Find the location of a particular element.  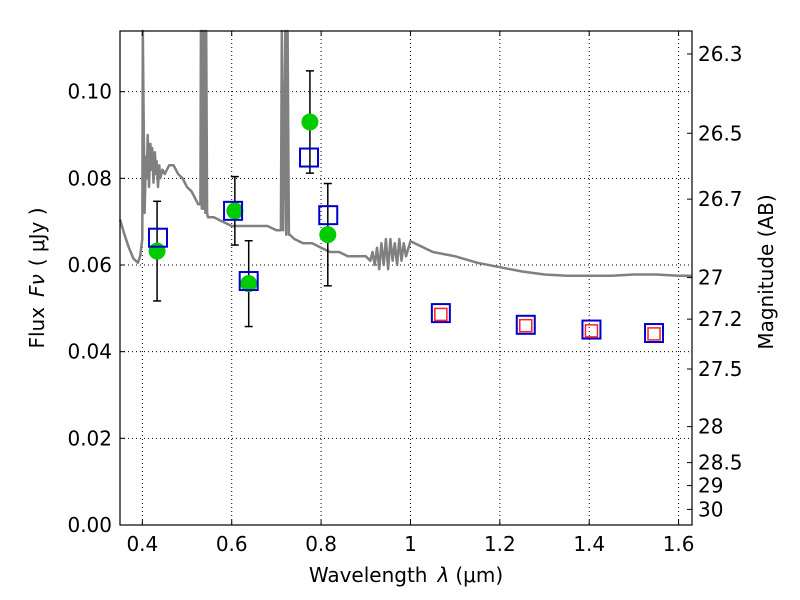

x-tick-label: 1 is located at coordinates (410, 544).